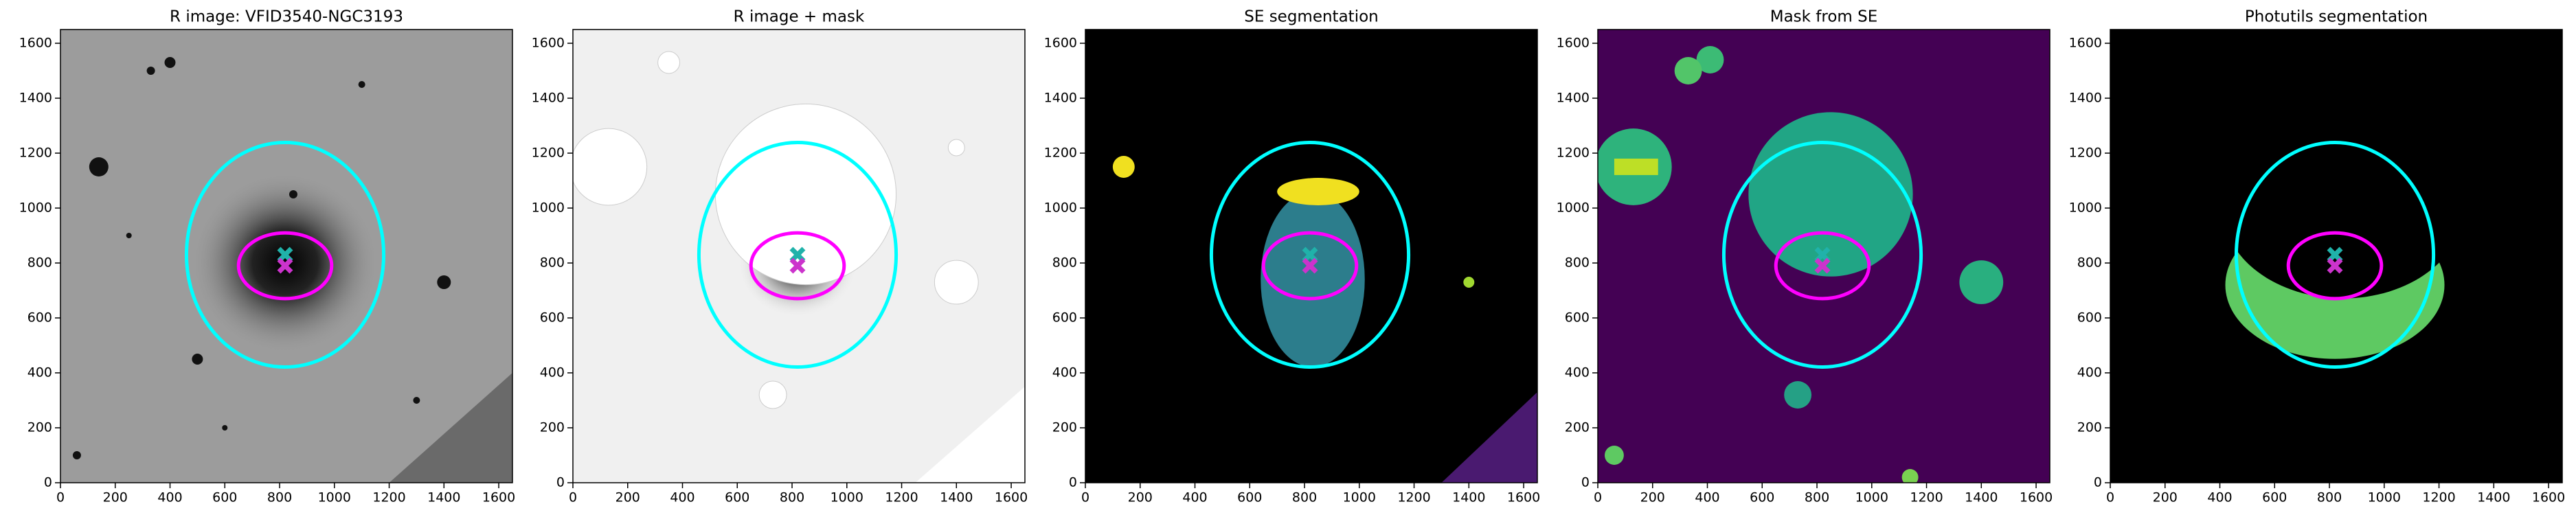 Image resolution: width=2576 pixels, height=515 pixels. What do you see at coordinates (1489, 437) in the screenshot?
I see `segment-corner` at bounding box center [1489, 437].